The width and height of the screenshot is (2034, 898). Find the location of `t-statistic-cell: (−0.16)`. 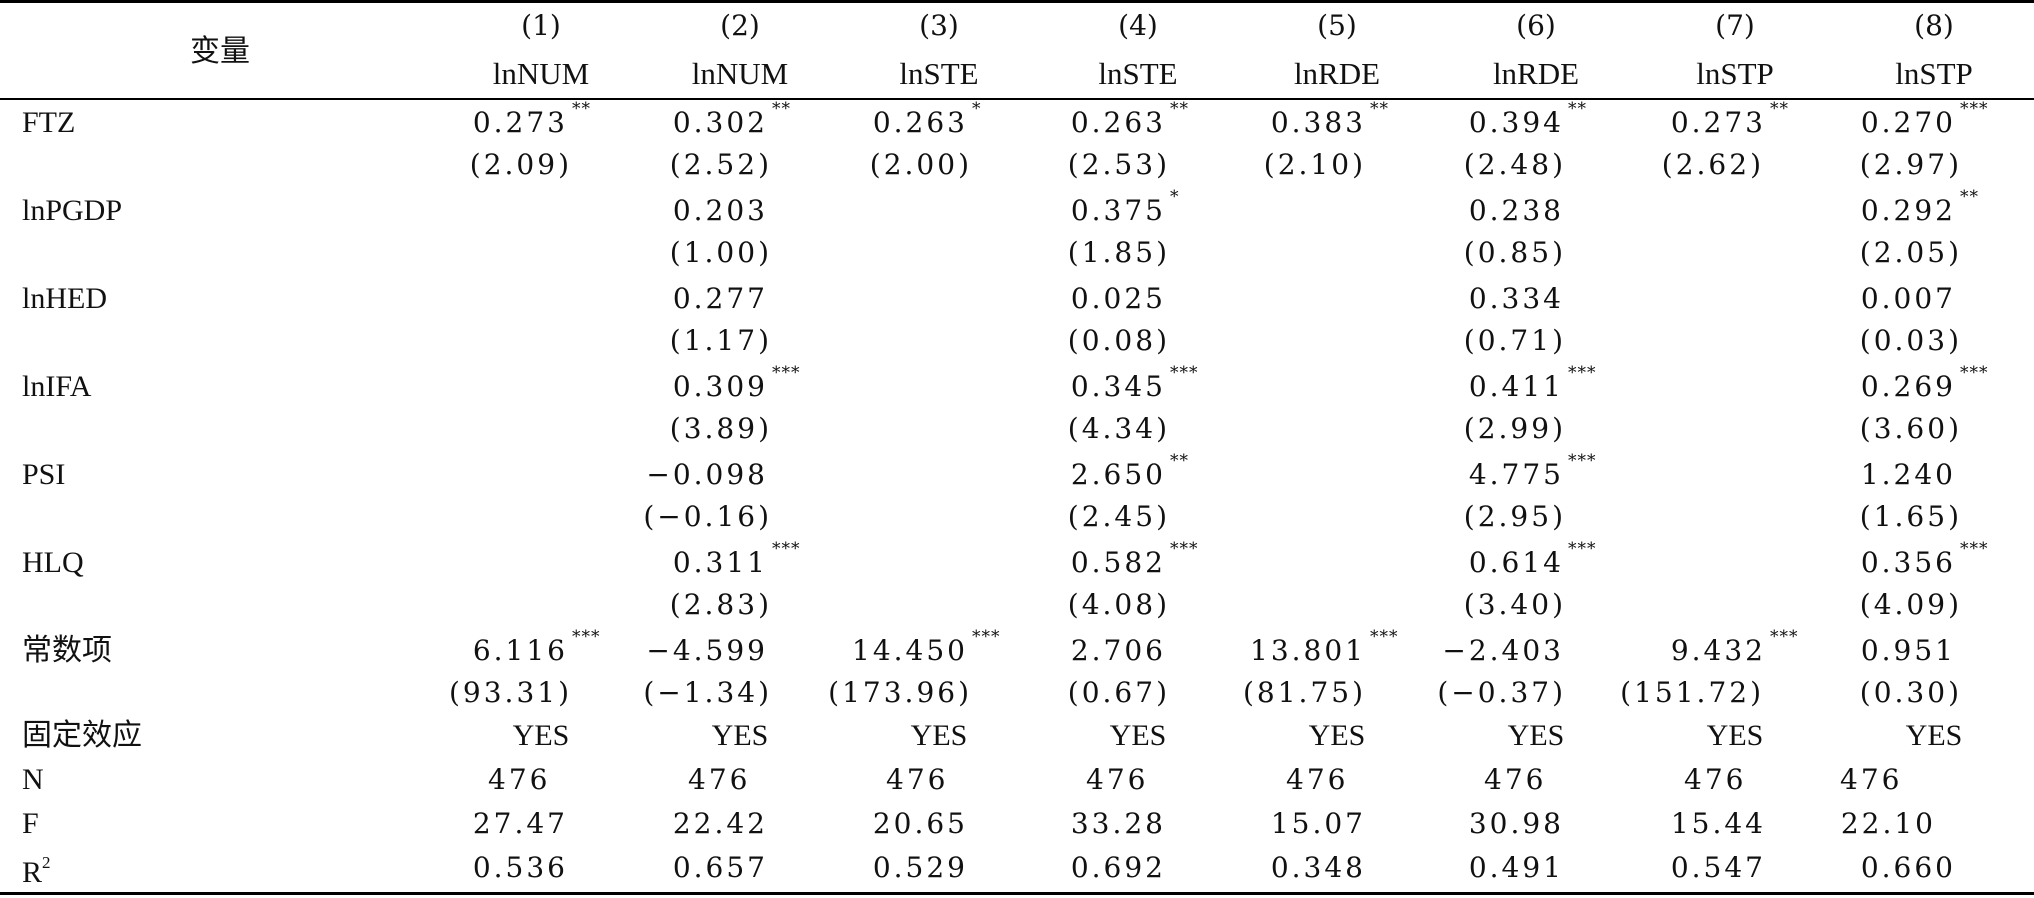

t-statistic-cell: (−0.16) is located at coordinates (707, 516).